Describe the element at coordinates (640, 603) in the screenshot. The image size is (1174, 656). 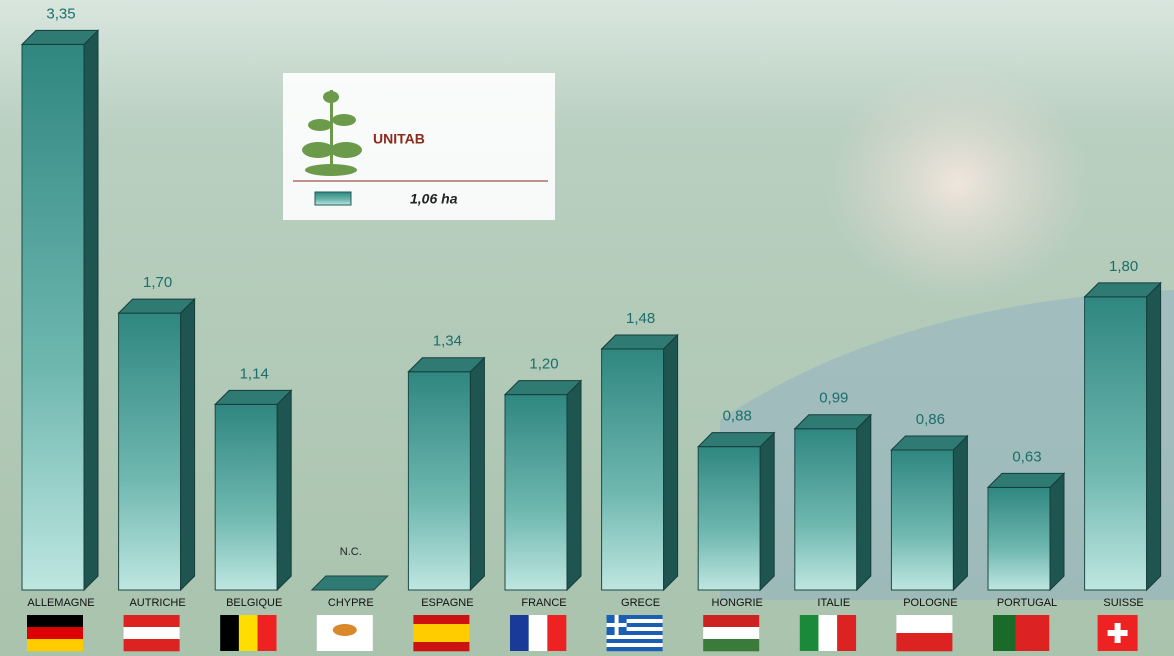
I see `x-tick-label: GRECE` at that location.